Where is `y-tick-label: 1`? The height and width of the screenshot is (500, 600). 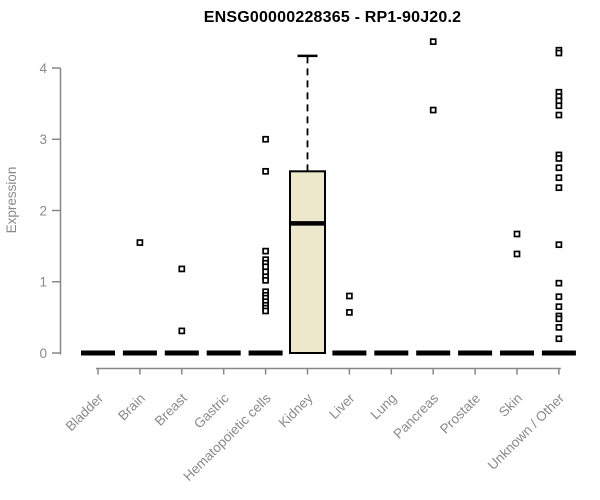
y-tick-label: 1 is located at coordinates (43, 282).